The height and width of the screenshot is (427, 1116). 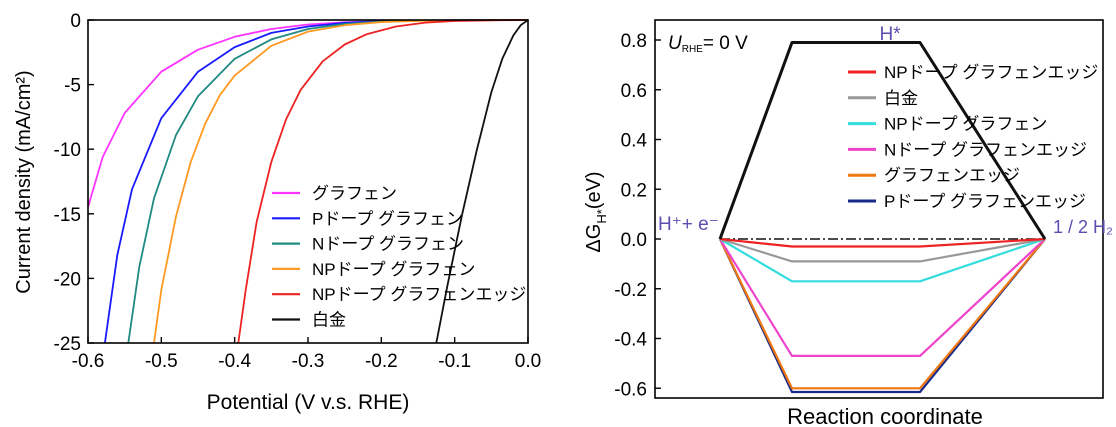 I want to click on state-label-initial: H⁺+ e⁻, so click(x=688, y=224).